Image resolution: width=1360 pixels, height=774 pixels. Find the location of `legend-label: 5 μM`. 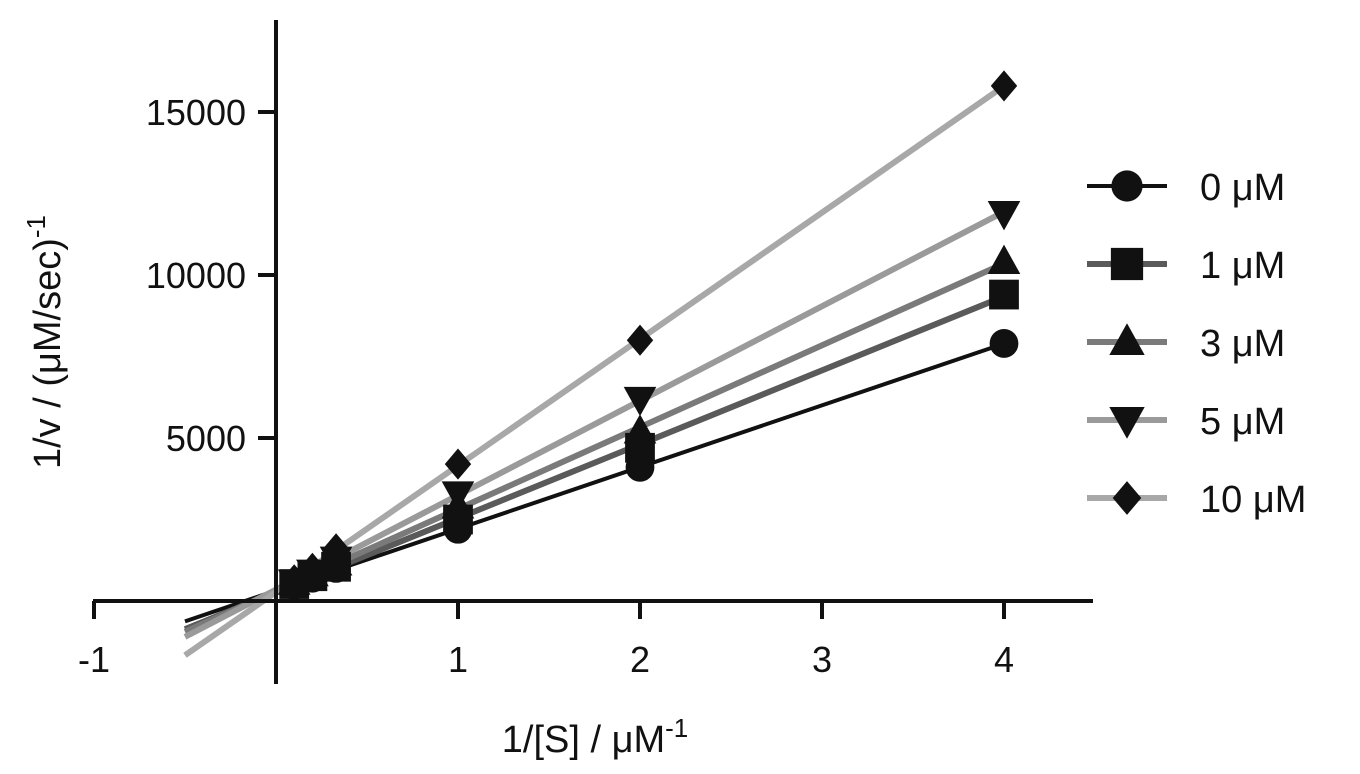

legend-label: 5 μM is located at coordinates (1242, 422).